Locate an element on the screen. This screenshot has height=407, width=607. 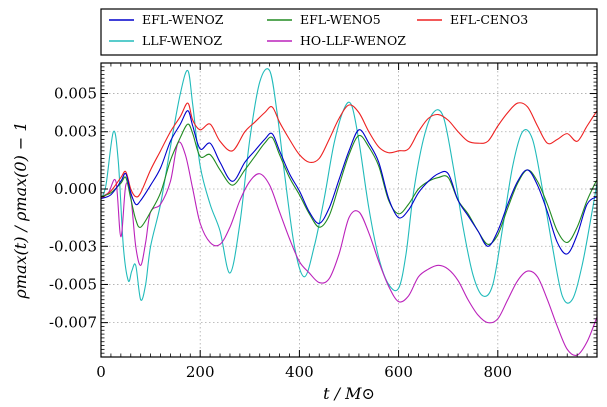
legend-entry: EFL-WENO5 is located at coordinates (340, 19).